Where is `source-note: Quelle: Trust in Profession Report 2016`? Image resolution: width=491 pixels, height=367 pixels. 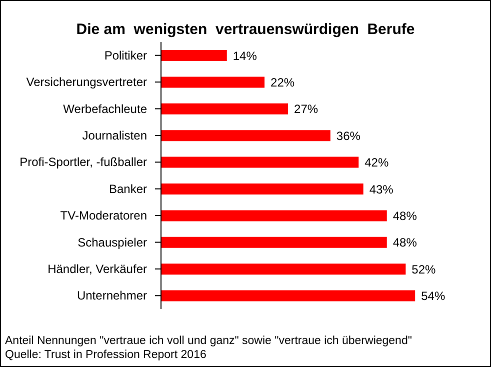
source-note: Quelle: Trust in Profession Report 2016 is located at coordinates (106, 355).